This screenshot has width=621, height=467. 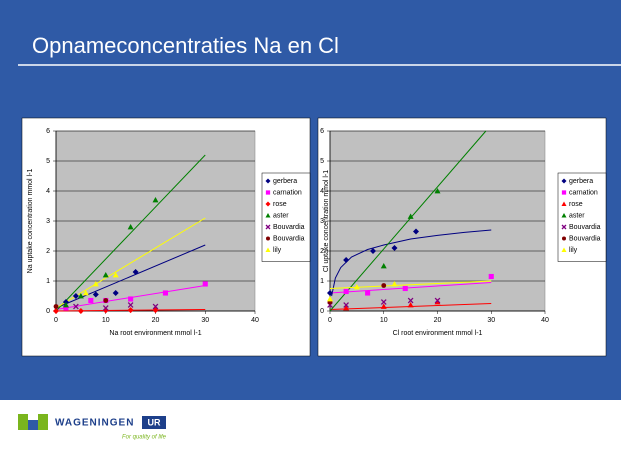 I want to click on y-axis-label: Cl uptake concentration mmol l-1, so click(x=326, y=221).